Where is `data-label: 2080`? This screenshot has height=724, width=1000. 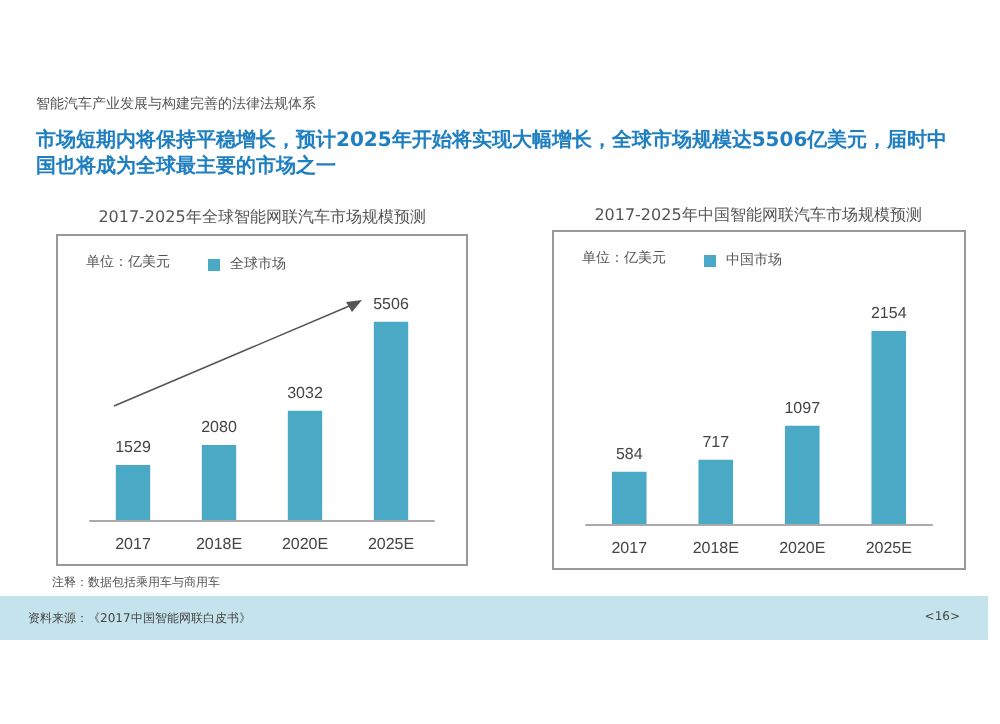
data-label: 2080 is located at coordinates (219, 427).